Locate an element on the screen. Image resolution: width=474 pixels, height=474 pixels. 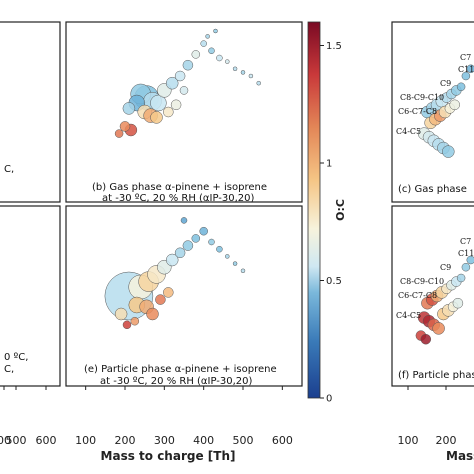
xaxis-label-right: Mass is located at coordinates (460, 456).